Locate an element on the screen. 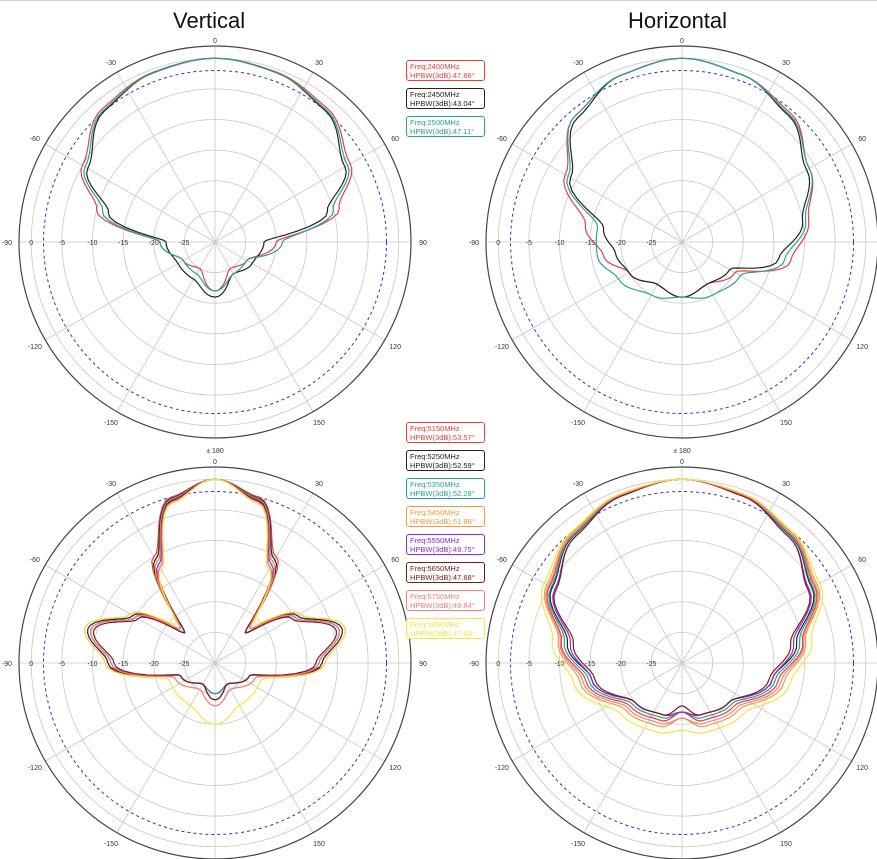 This screenshot has width=877, height=859. legend-entry: Freq:5350MHz HPBW(3dB):52.28° is located at coordinates (445, 488).